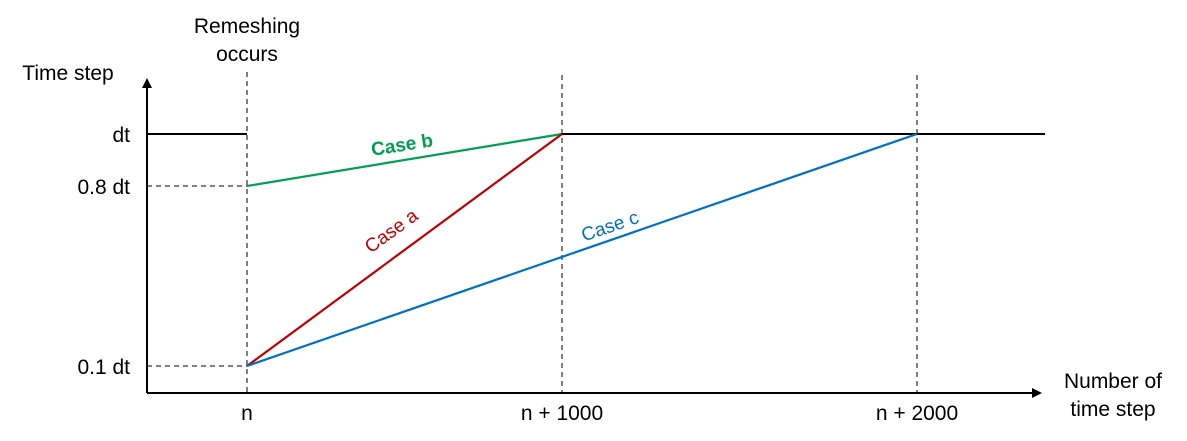 The image size is (1187, 441). What do you see at coordinates (404, 160) in the screenshot?
I see `case-b-line` at bounding box center [404, 160].